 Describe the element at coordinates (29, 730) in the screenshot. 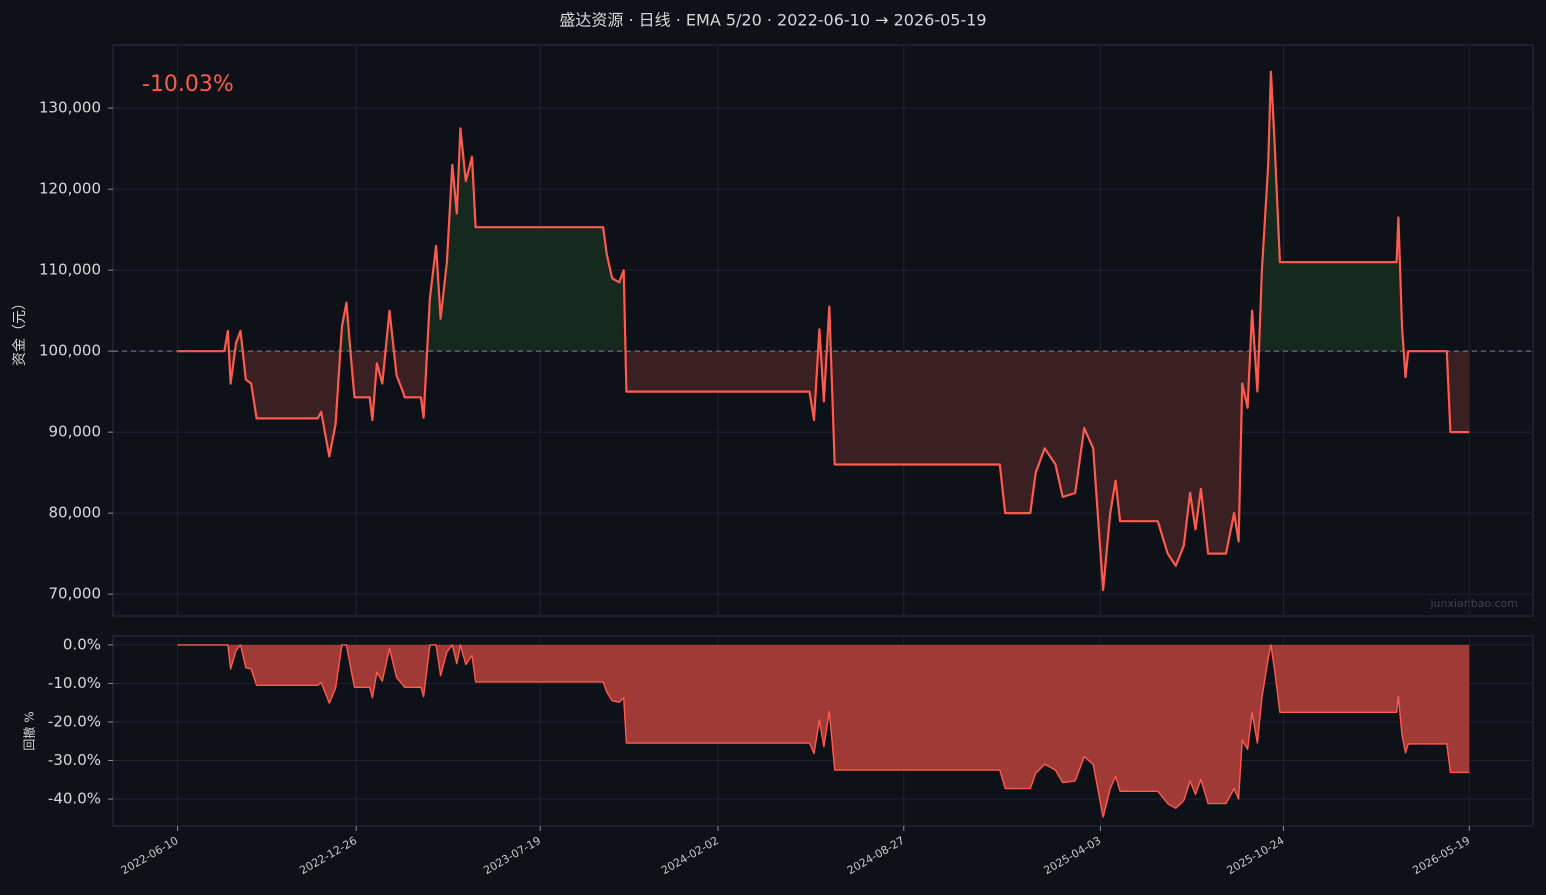

I see `y-axis-label: 回撤 %` at that location.